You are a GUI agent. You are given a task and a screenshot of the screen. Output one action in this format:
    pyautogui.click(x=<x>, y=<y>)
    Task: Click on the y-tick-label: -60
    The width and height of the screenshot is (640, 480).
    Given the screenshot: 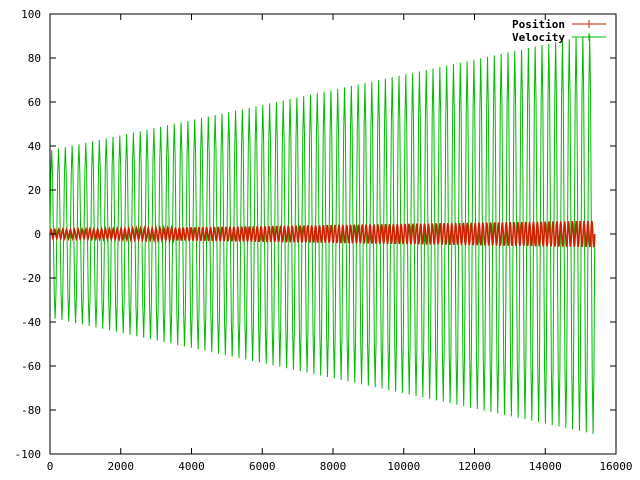 What is the action you would take?
    pyautogui.click(x=31, y=366)
    